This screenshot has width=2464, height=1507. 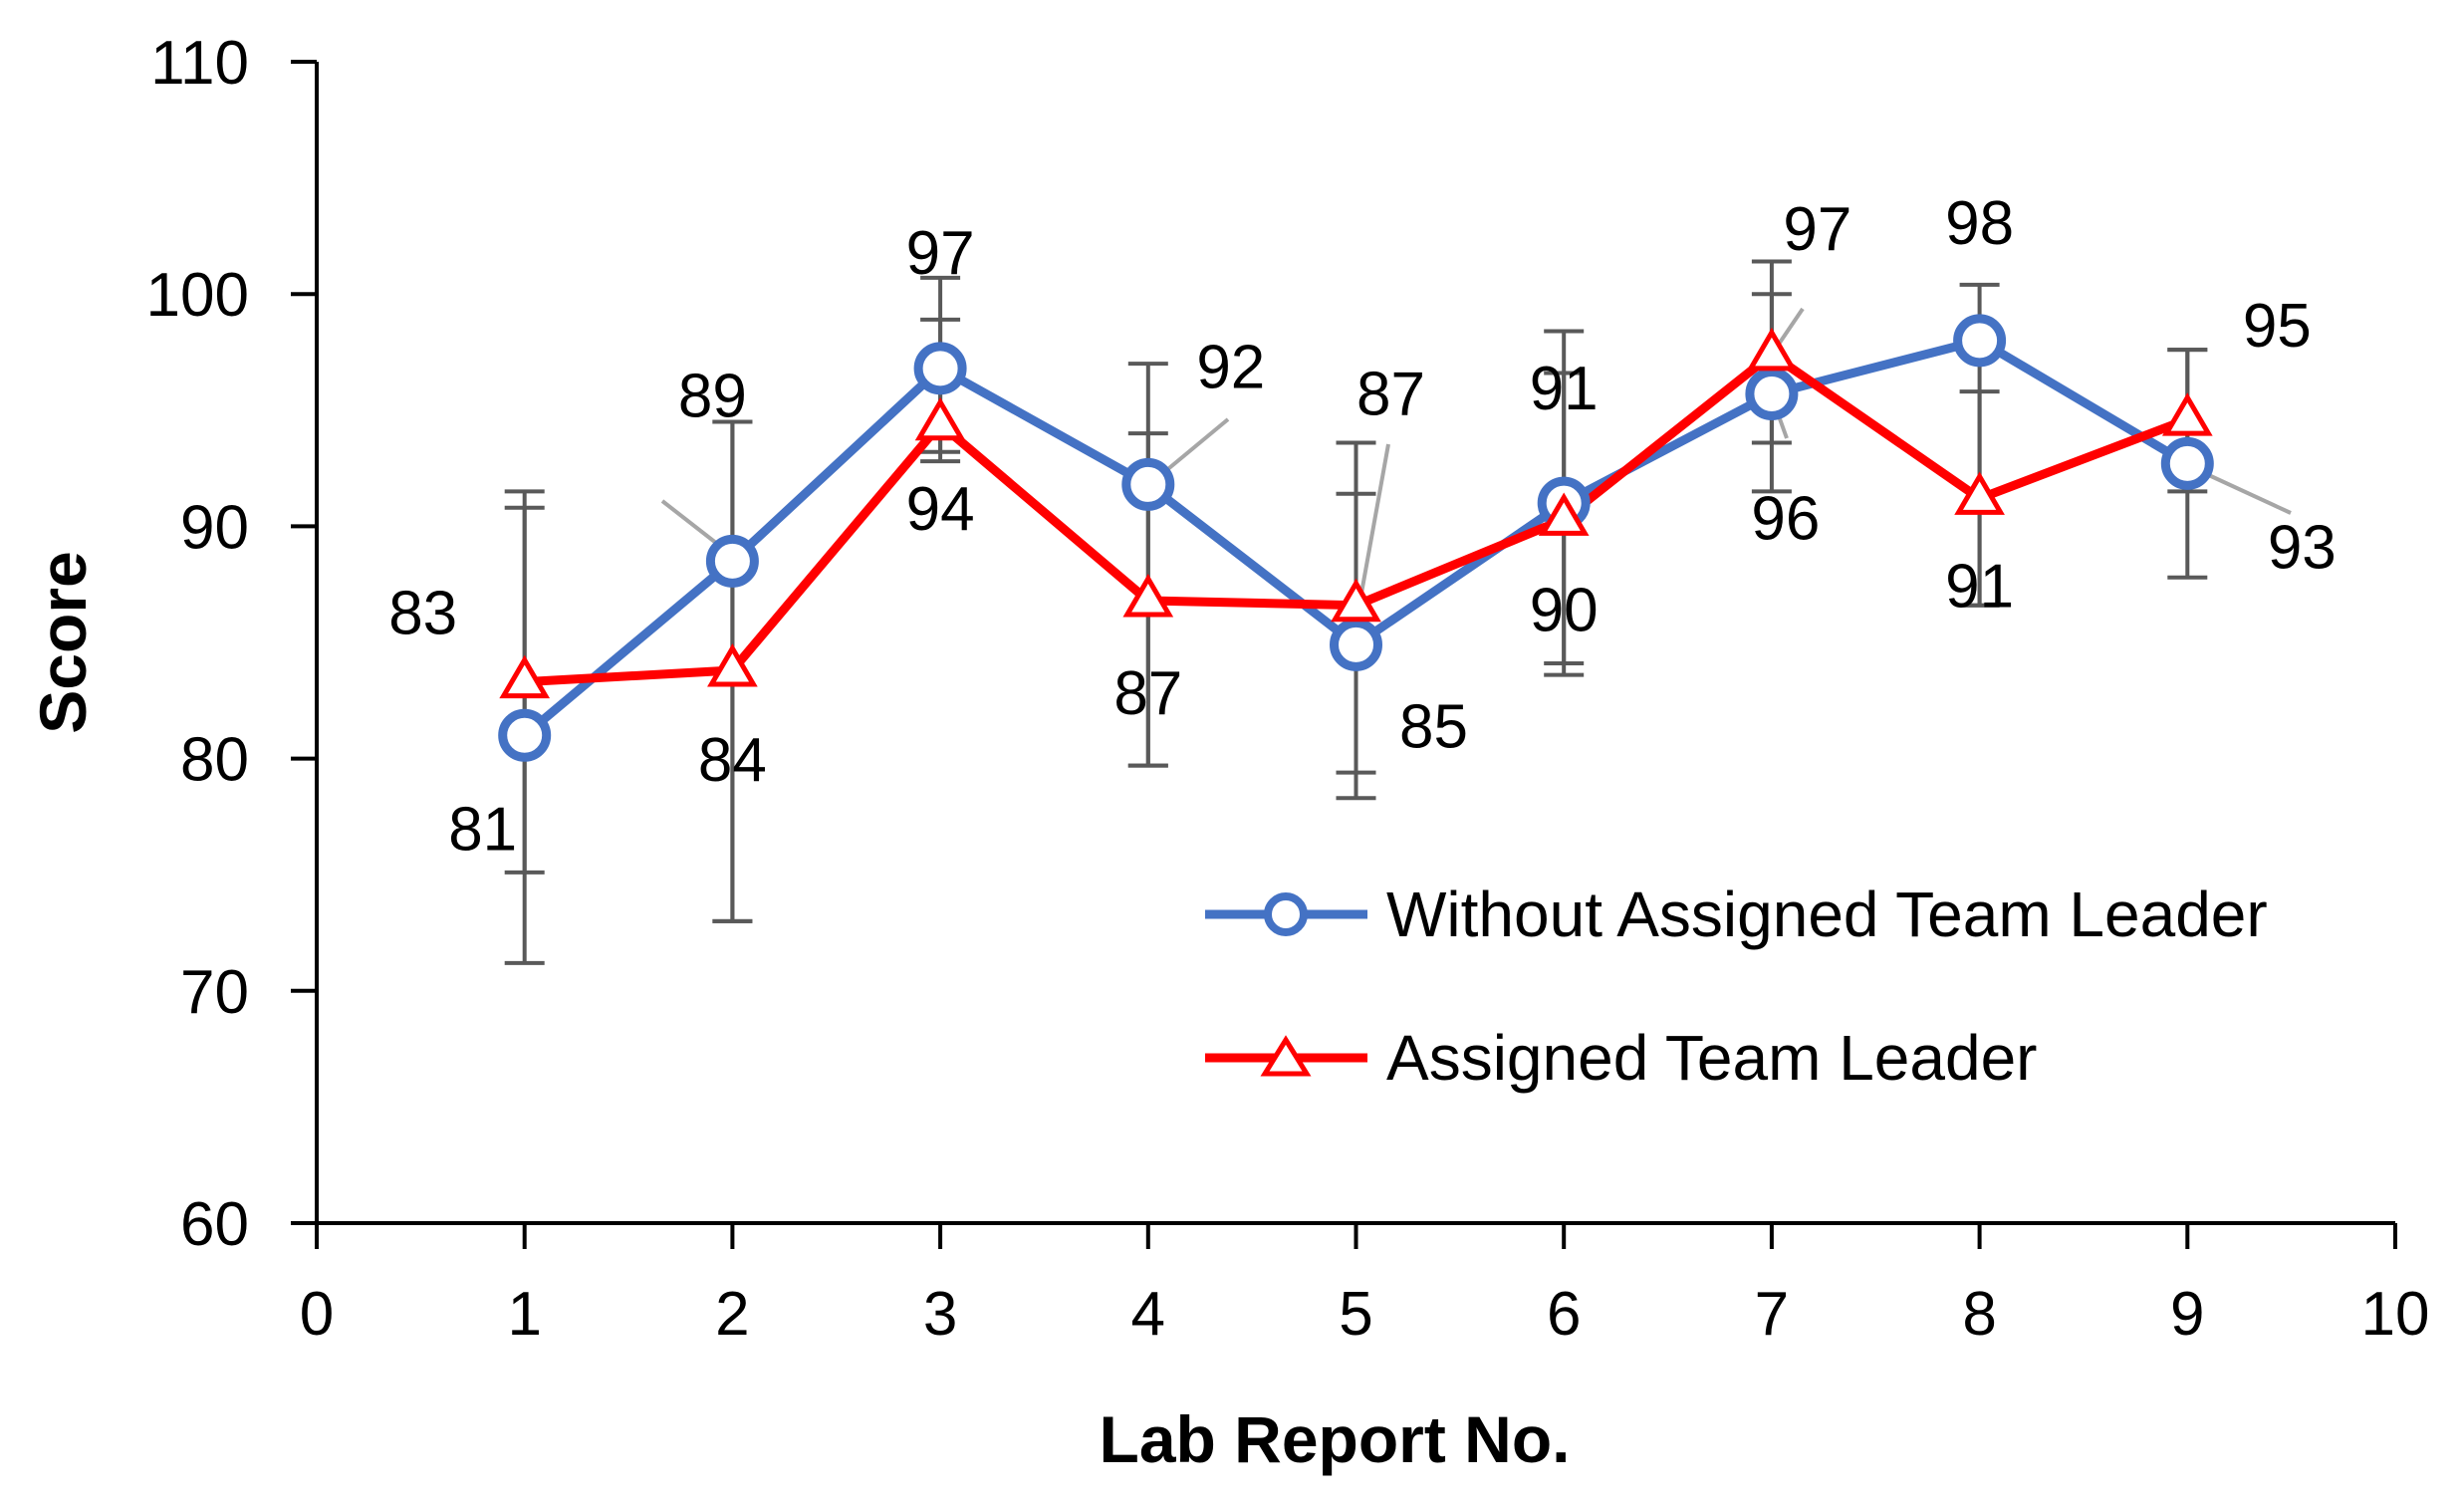 I want to click on x-tick-label: 2, so click(x=732, y=1315).